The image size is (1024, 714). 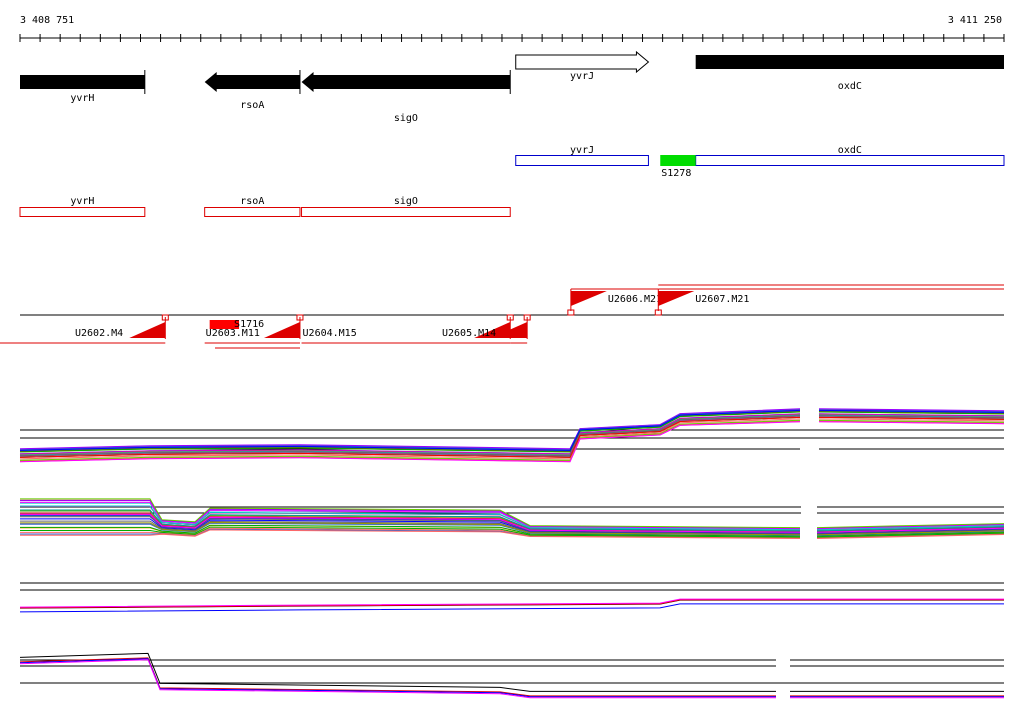 I want to click on minus-transcript-sigO: sigO, so click(x=406, y=206).